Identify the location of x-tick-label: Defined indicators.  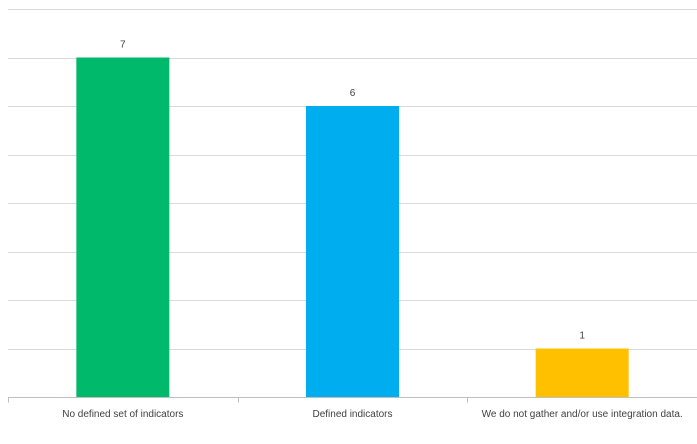
(352, 414).